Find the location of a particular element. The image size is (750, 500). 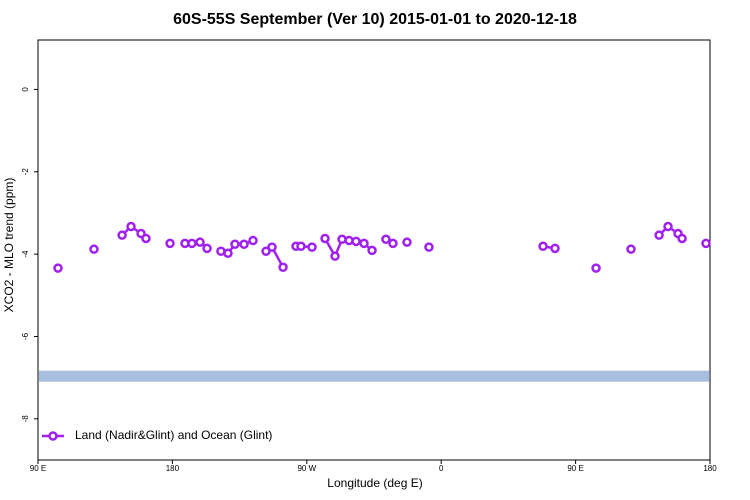

legend-label: Land (Nadir&Glint) and Ocean (Glint) is located at coordinates (173, 435).